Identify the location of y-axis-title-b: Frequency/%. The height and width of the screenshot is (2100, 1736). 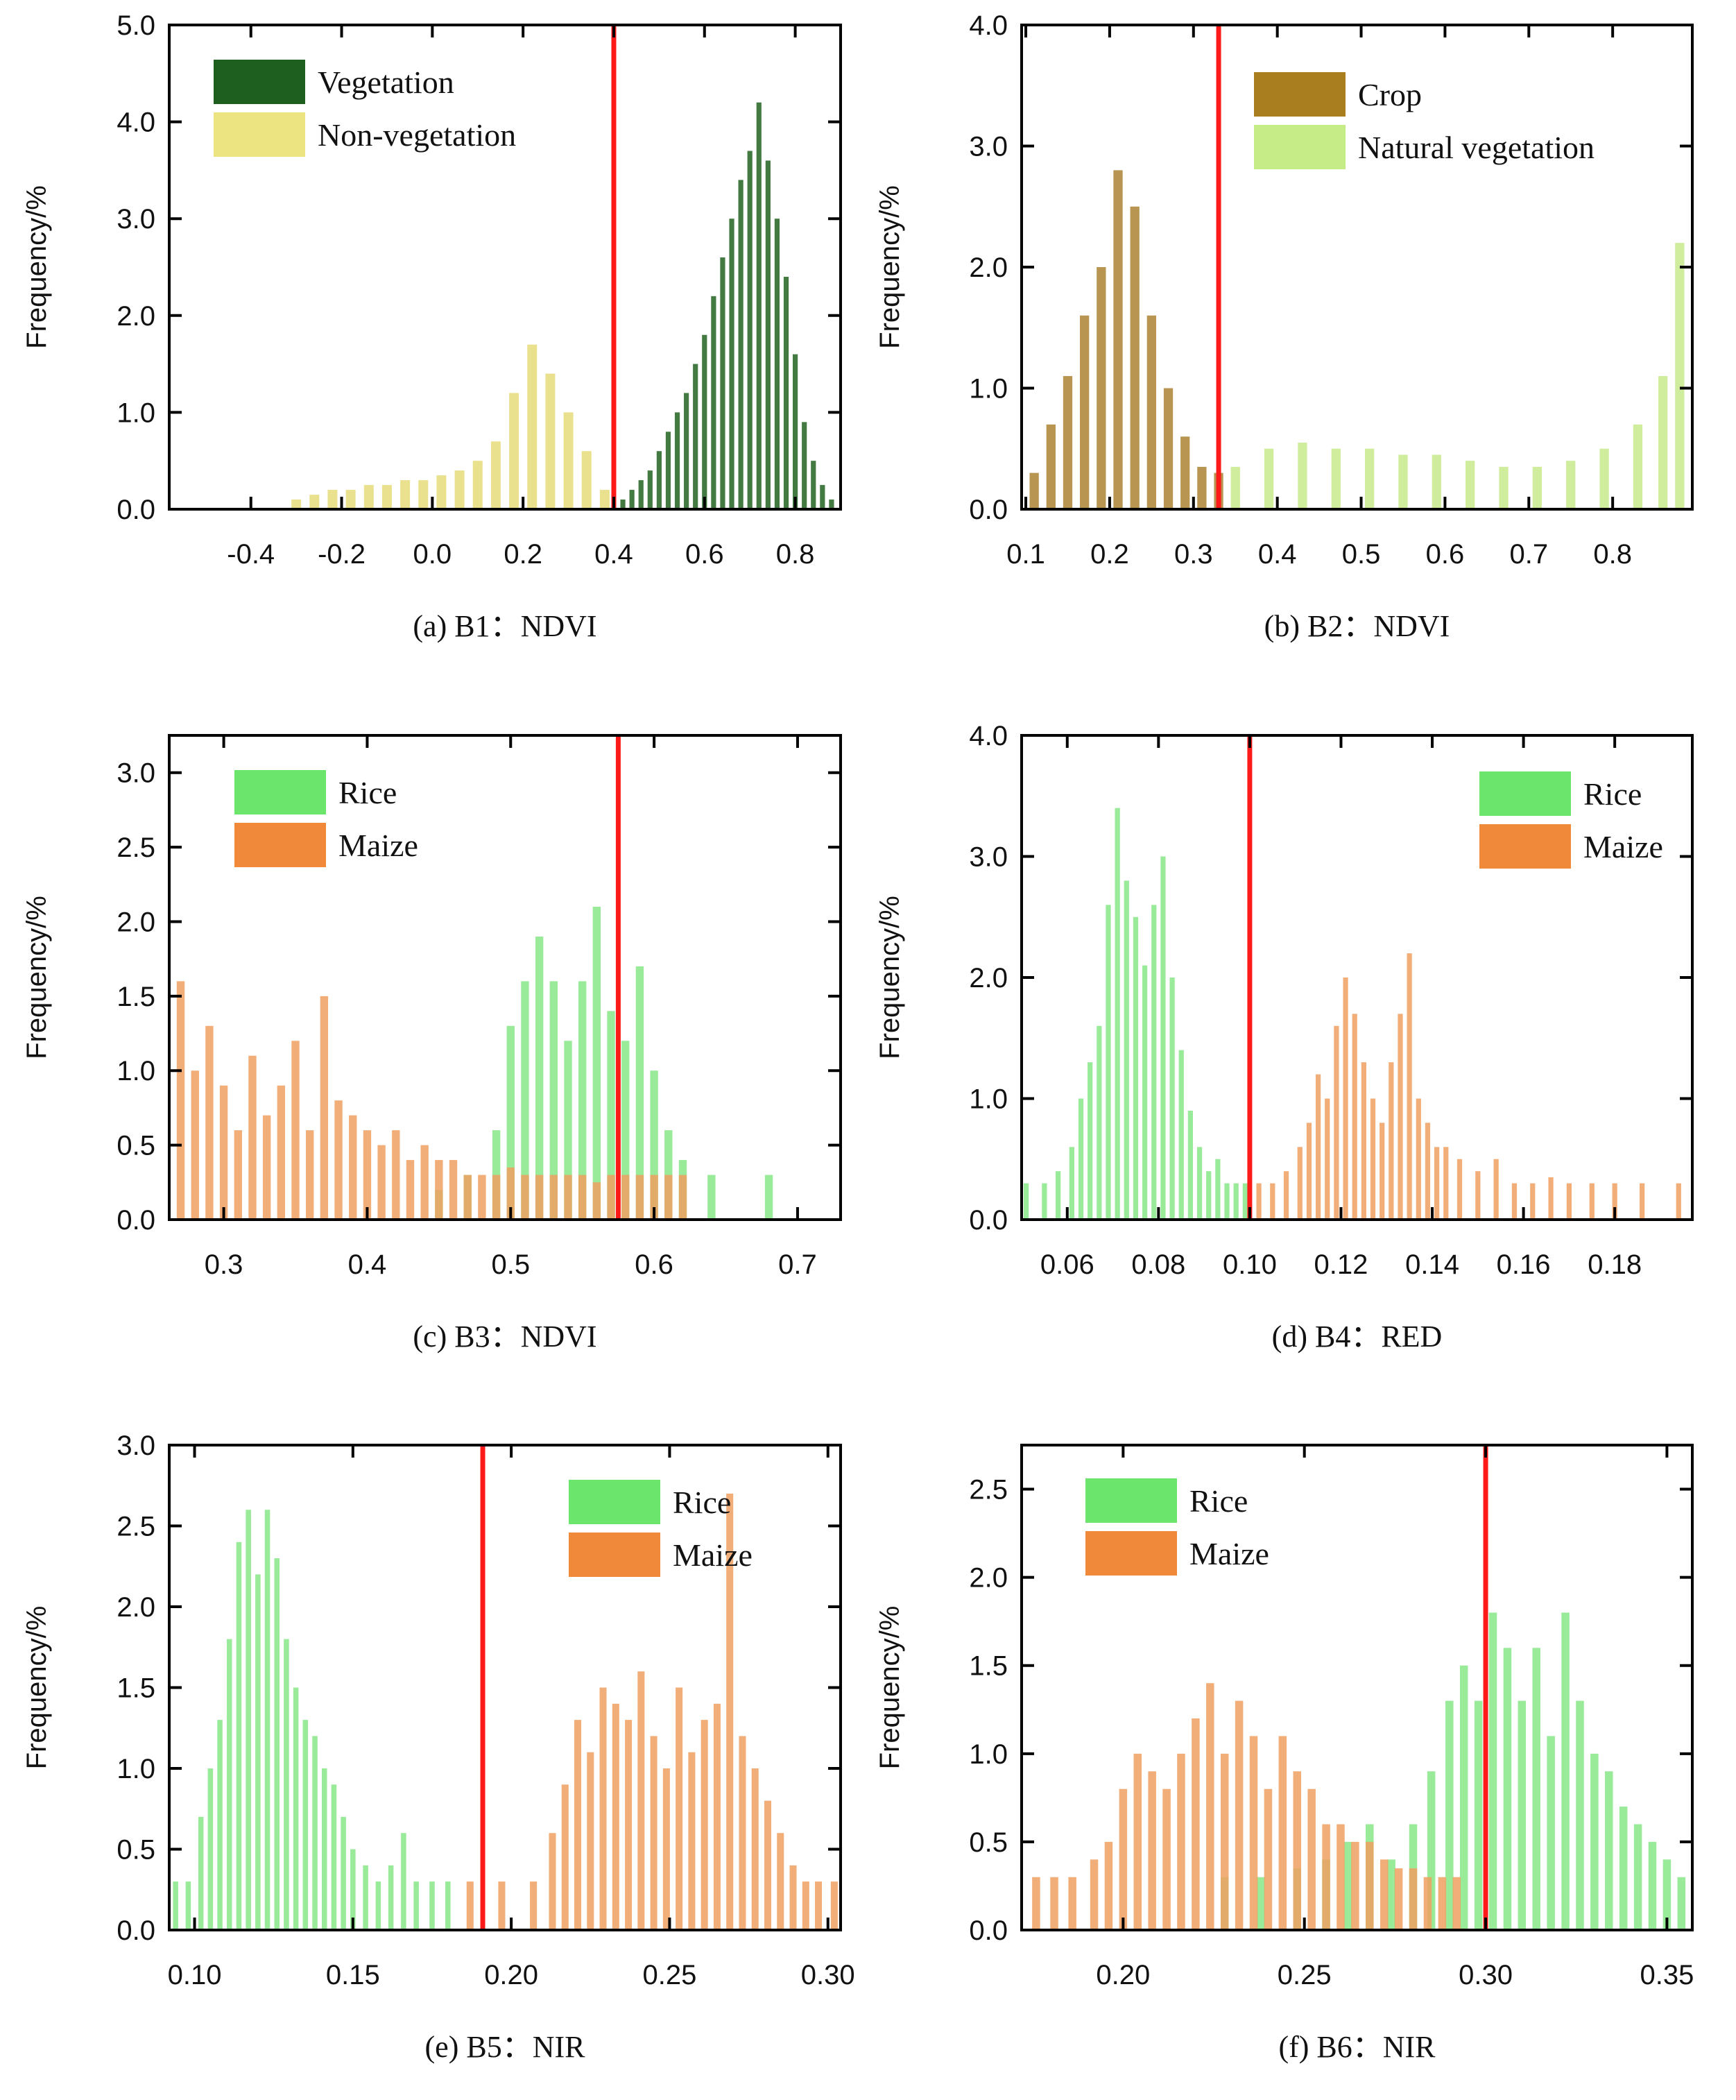
(890, 267).